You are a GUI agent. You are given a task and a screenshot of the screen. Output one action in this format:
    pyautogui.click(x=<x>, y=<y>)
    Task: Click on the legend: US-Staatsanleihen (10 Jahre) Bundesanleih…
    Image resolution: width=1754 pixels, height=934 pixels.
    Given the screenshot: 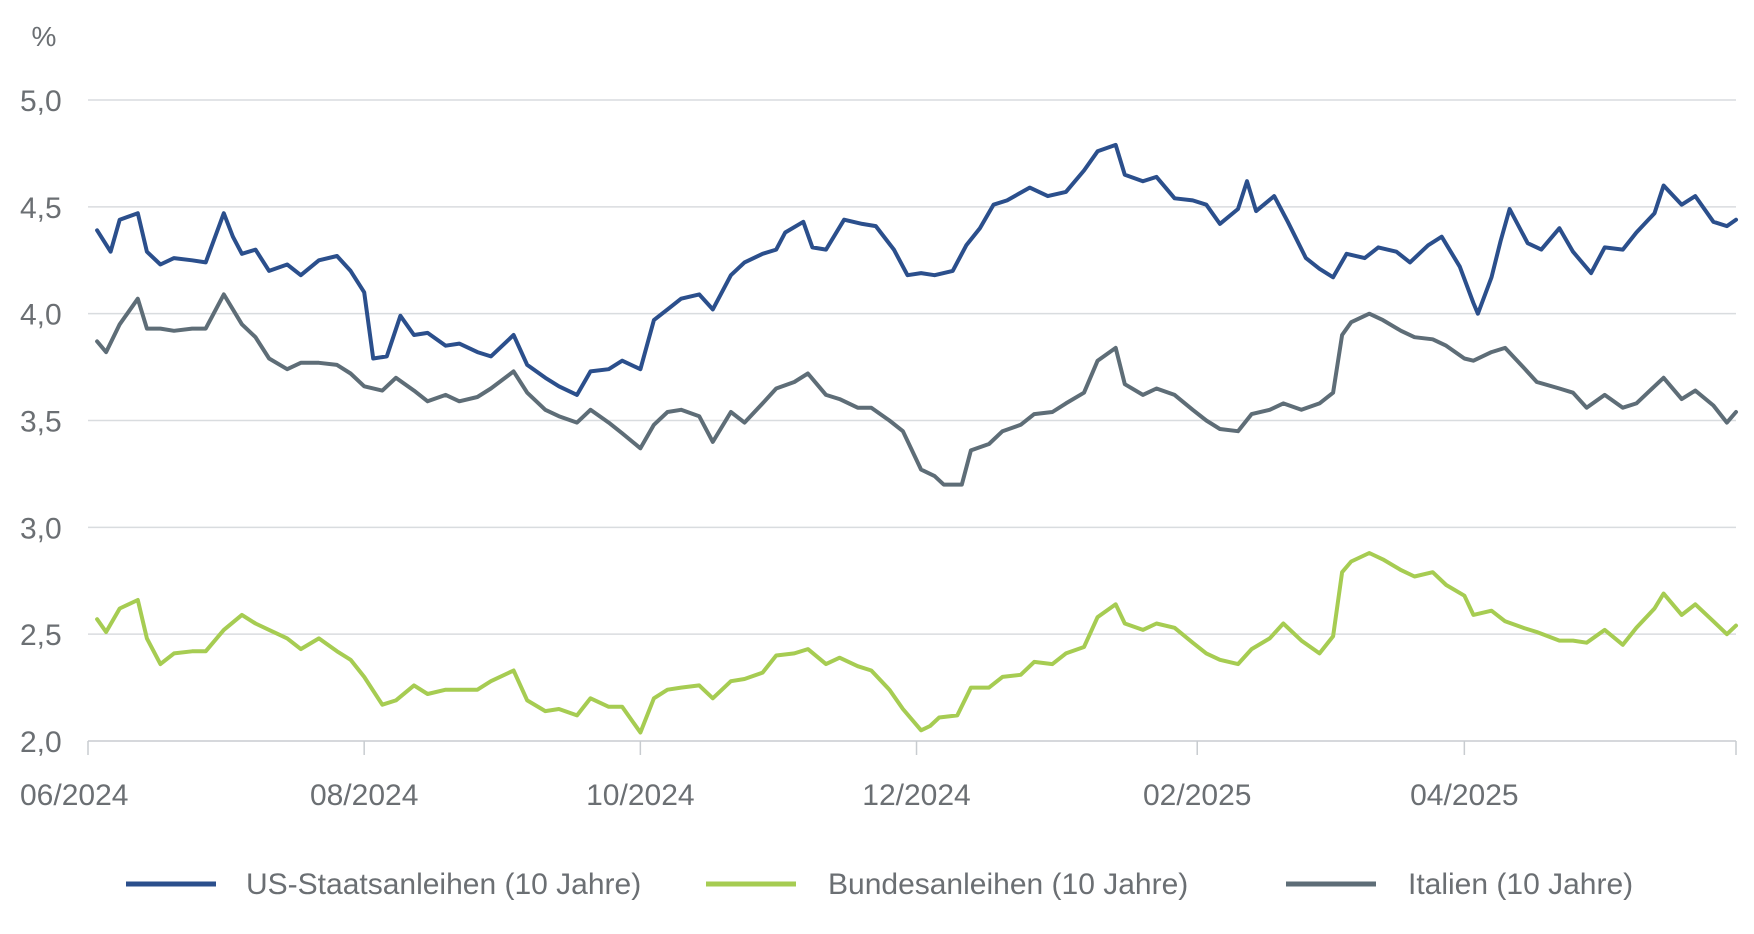 What is the action you would take?
    pyautogui.click(x=879, y=884)
    